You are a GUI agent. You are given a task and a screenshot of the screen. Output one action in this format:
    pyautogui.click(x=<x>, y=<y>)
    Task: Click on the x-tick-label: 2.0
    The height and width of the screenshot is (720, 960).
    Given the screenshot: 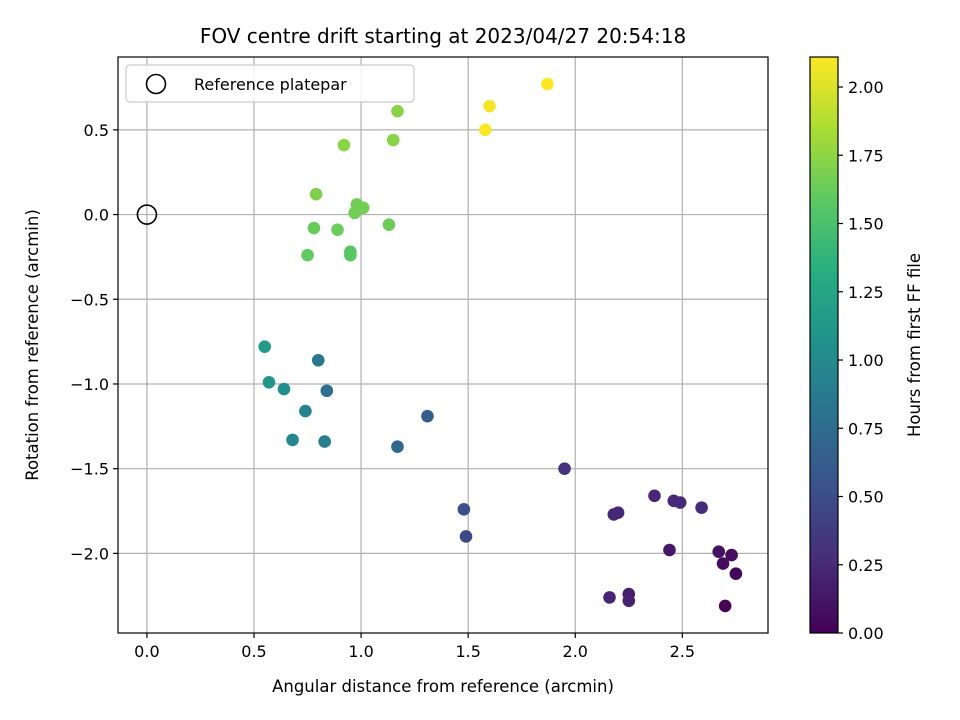 What is the action you would take?
    pyautogui.click(x=575, y=651)
    